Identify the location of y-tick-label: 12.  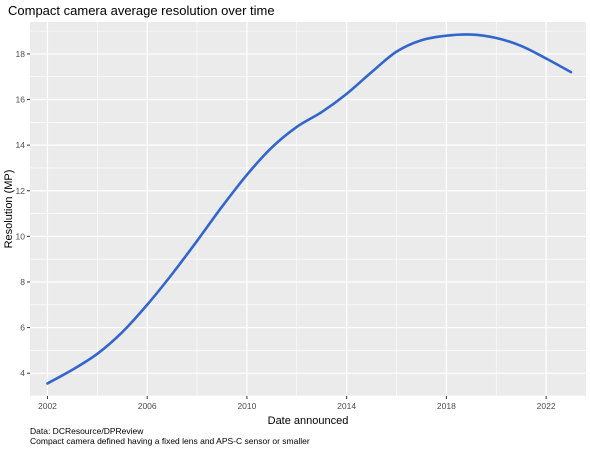
(21, 191).